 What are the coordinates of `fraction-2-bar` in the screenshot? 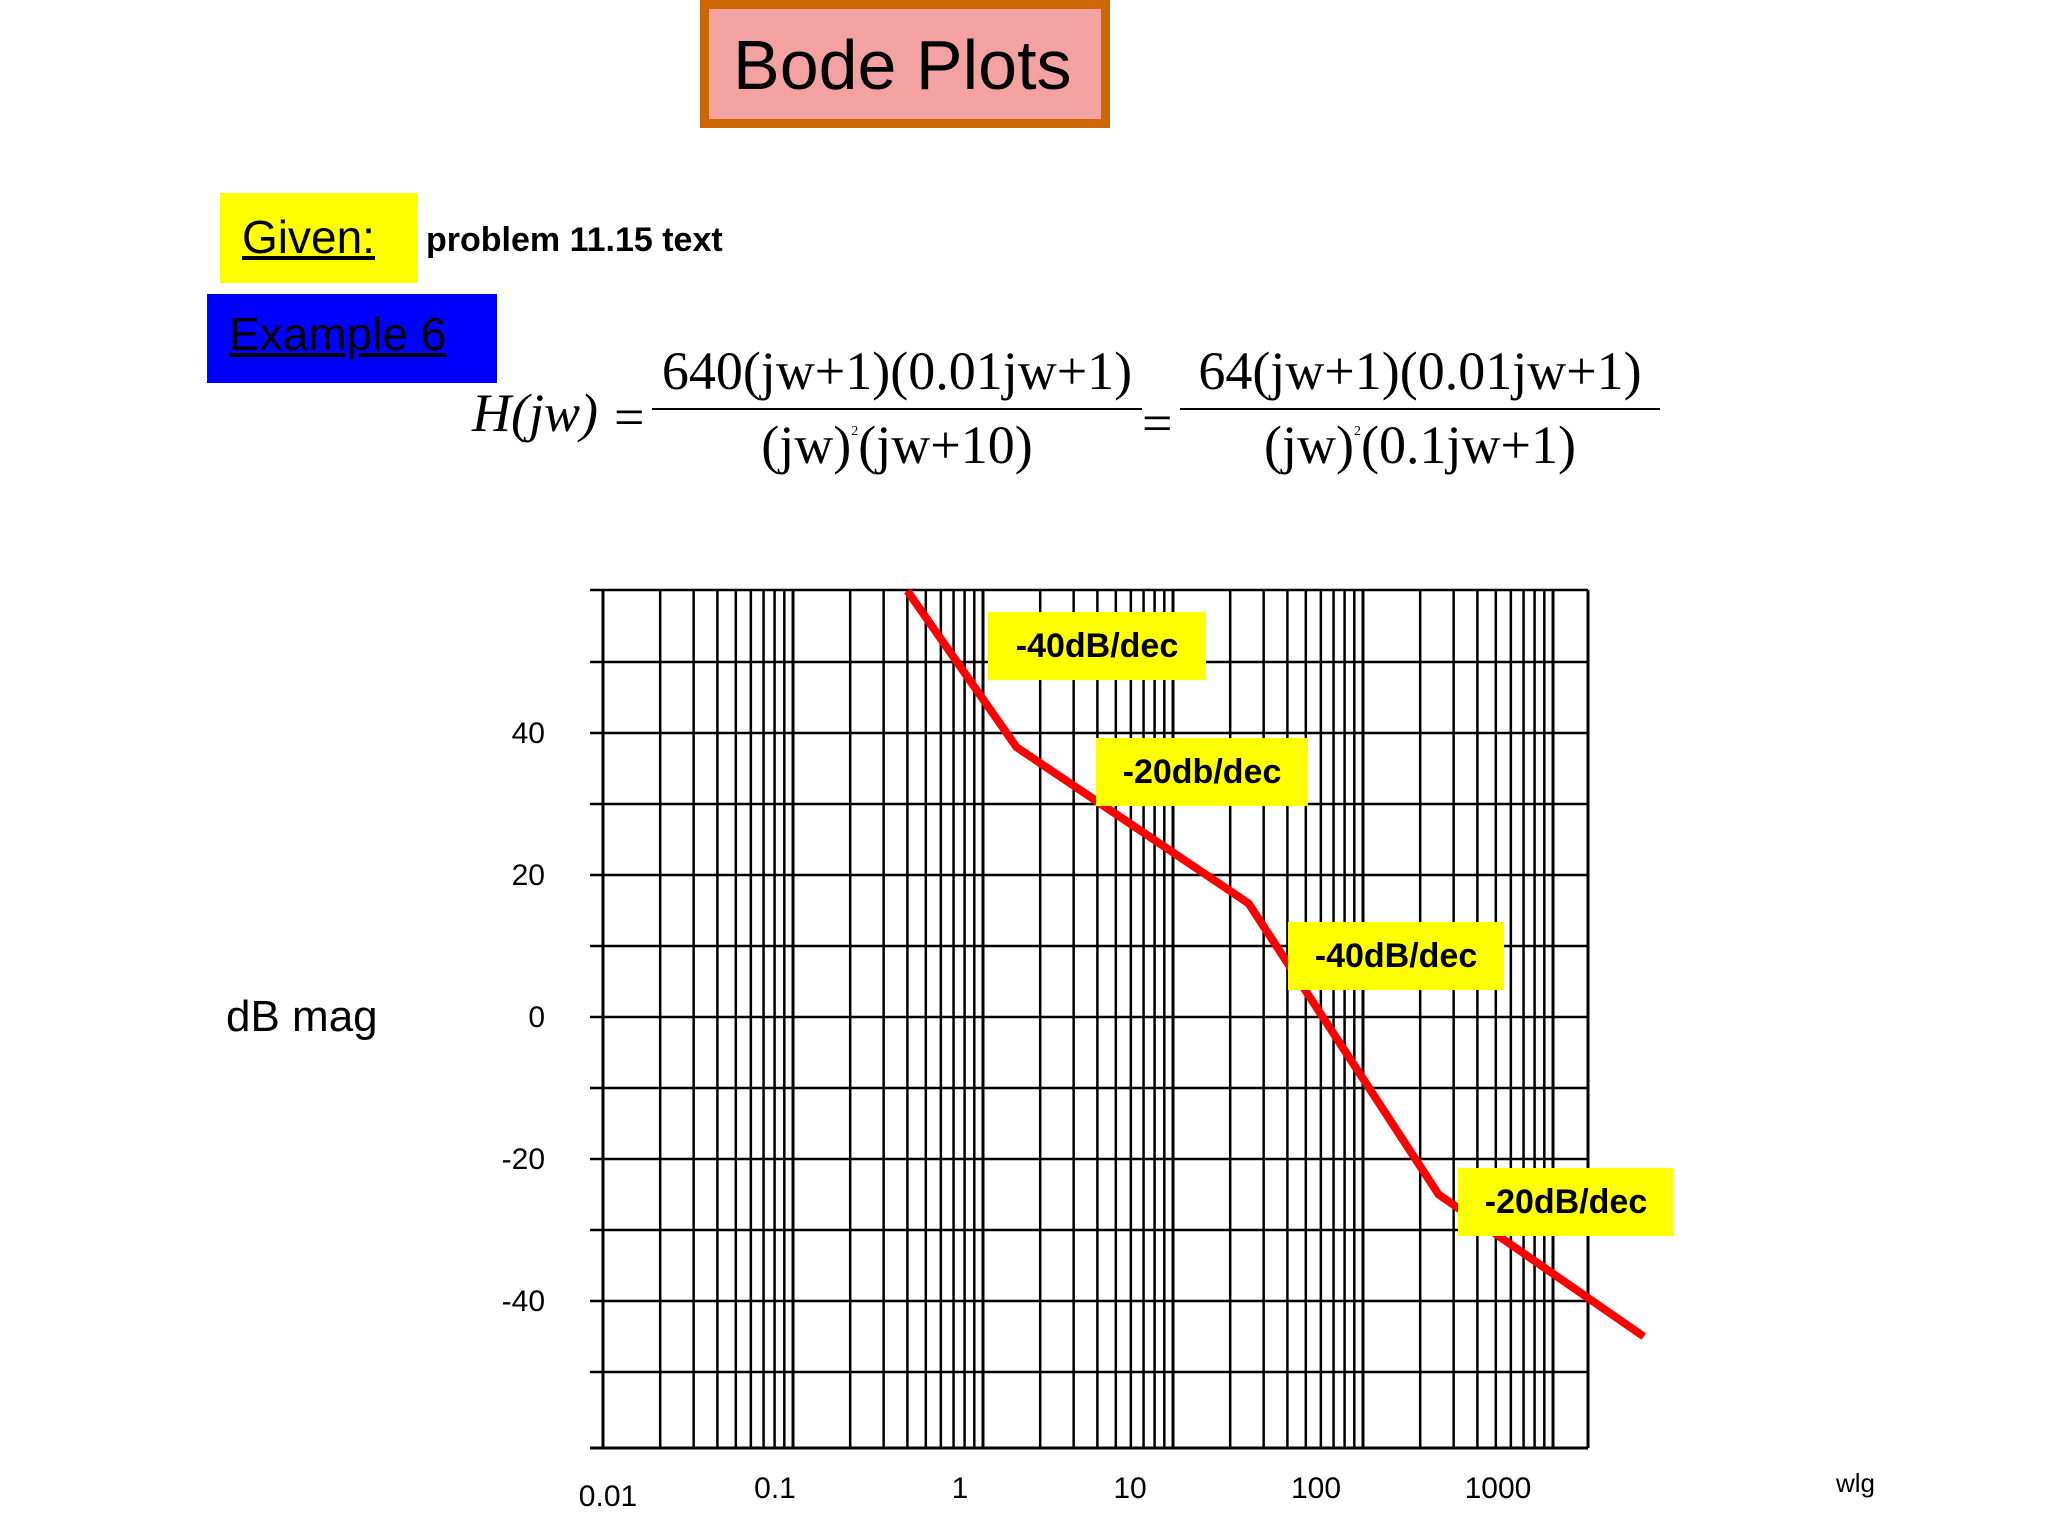 It's located at (1420, 409).